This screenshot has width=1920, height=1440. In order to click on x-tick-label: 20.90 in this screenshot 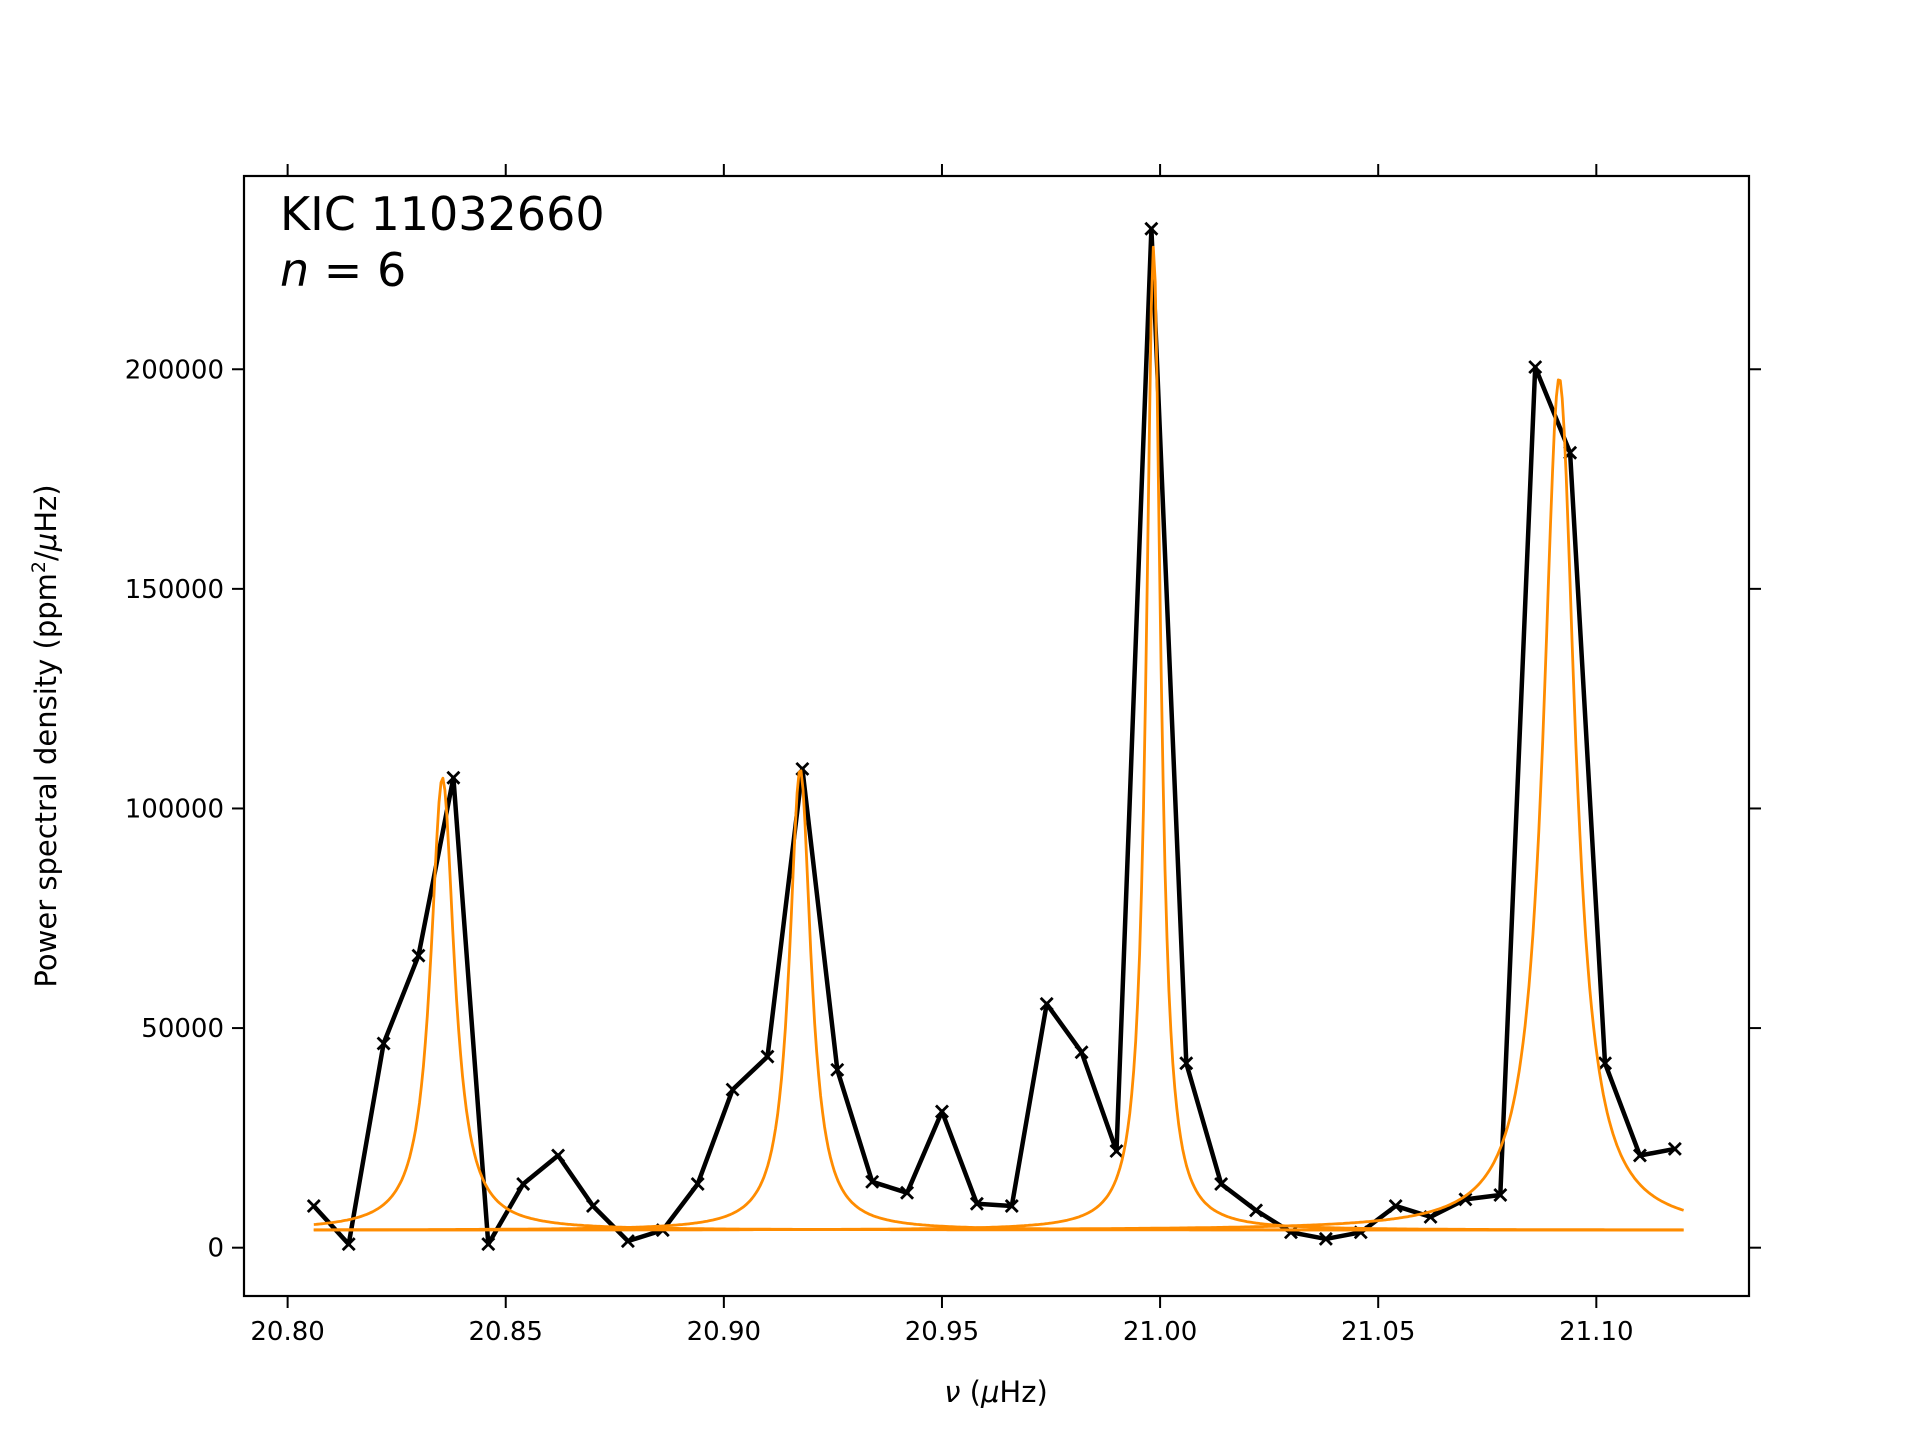, I will do `click(724, 1332)`.